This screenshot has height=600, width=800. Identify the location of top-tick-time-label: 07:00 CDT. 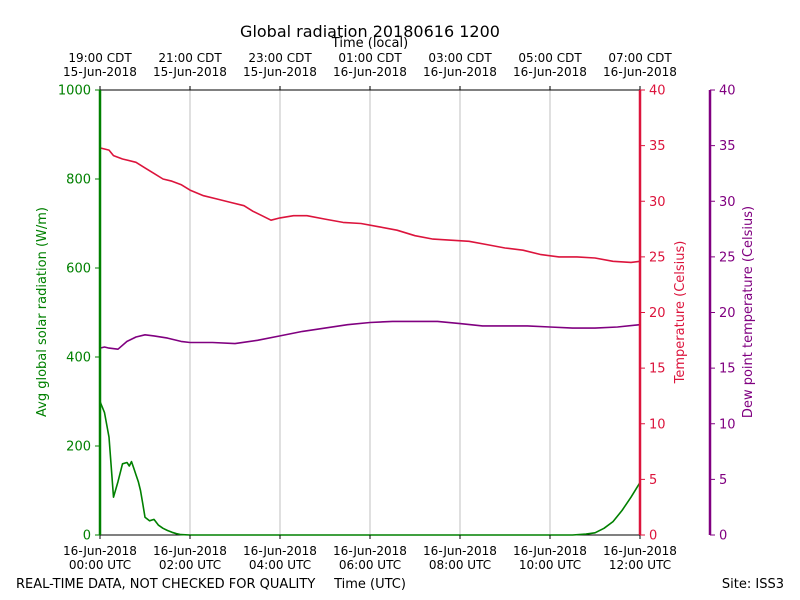
(640, 58).